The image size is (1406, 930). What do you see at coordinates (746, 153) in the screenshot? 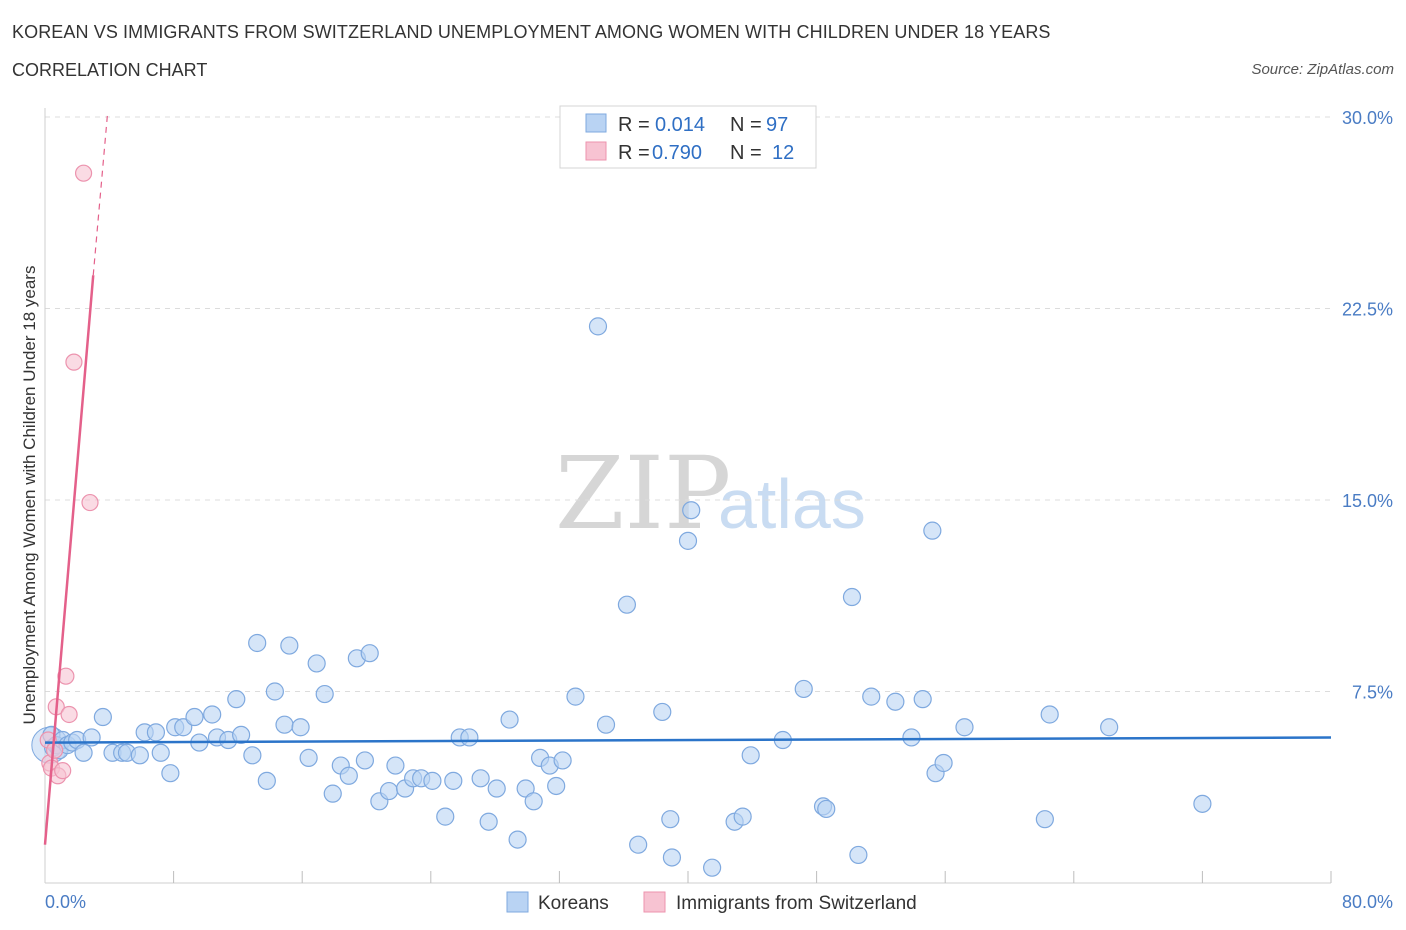
I see `legend-n-label-swiss: N =` at bounding box center [746, 153].